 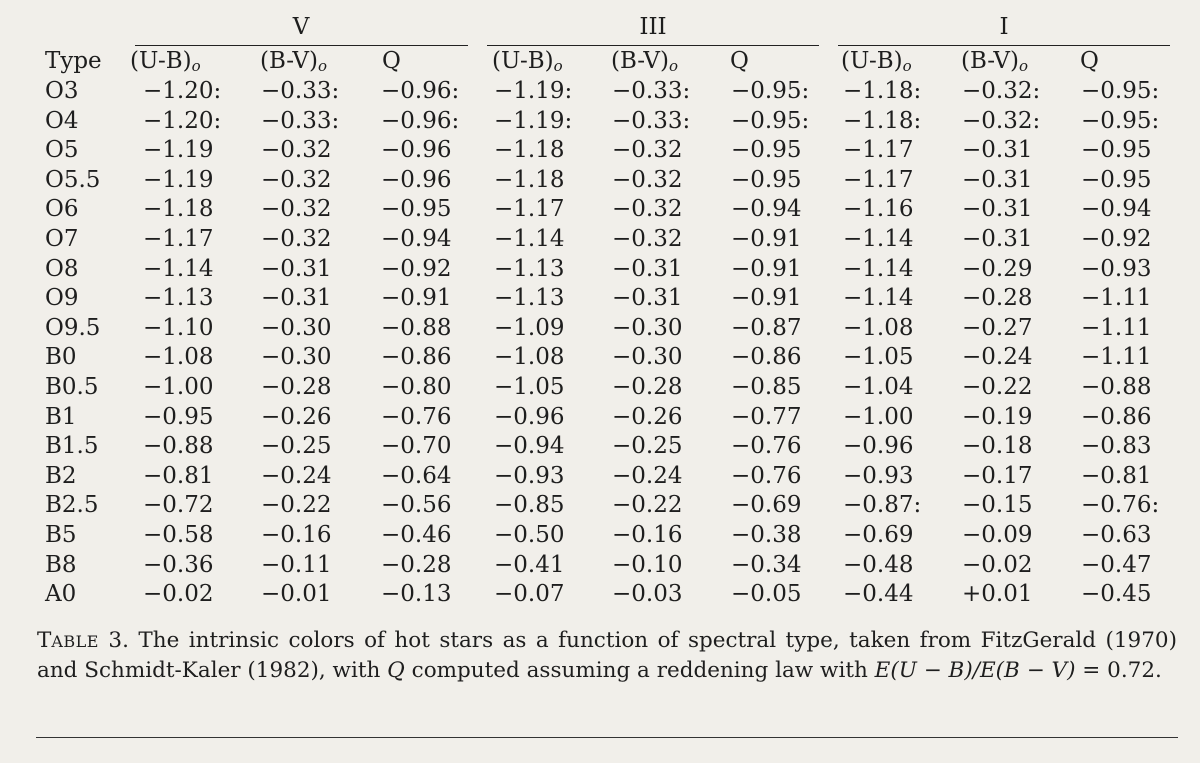 What do you see at coordinates (44, 640) in the screenshot?
I see `caption-label-initial: T` at bounding box center [44, 640].